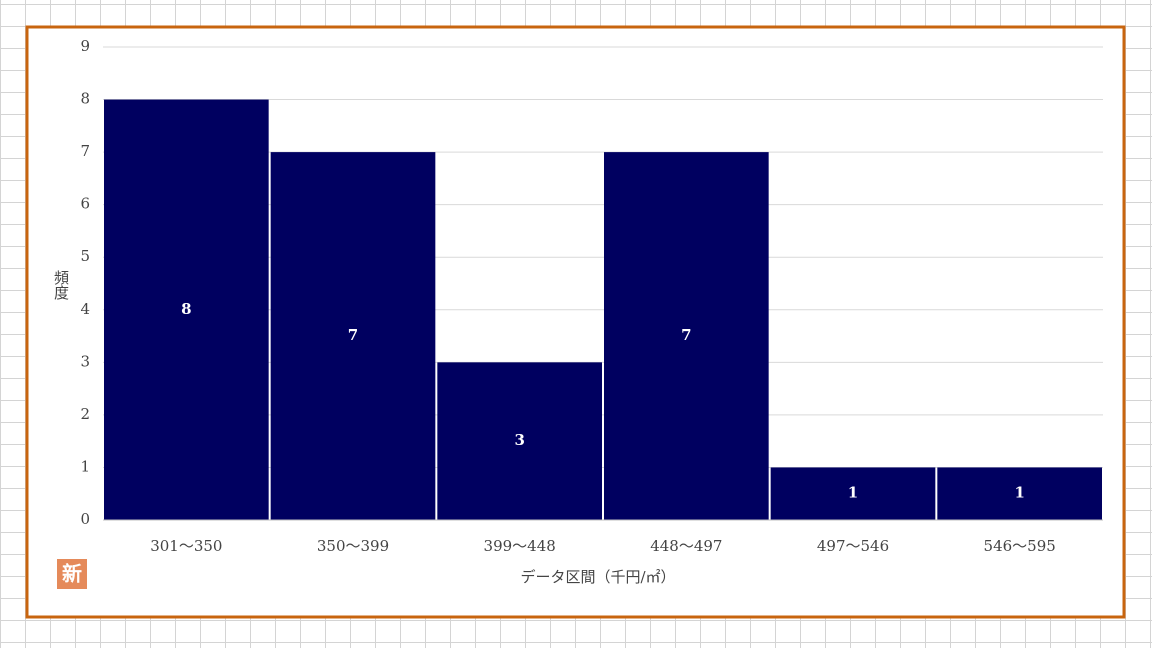 The width and height of the screenshot is (1152, 648). What do you see at coordinates (85, 46) in the screenshot?
I see `y-tick-label: 9` at bounding box center [85, 46].